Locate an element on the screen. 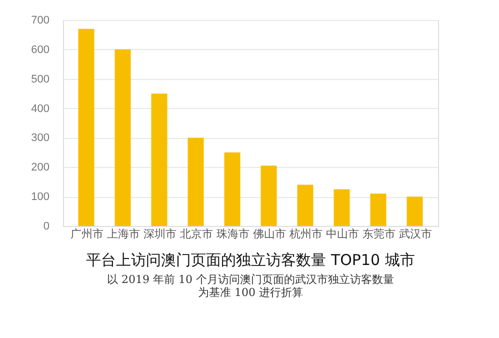 The image size is (499, 338). x-tick-label: 北京市 is located at coordinates (196, 234).